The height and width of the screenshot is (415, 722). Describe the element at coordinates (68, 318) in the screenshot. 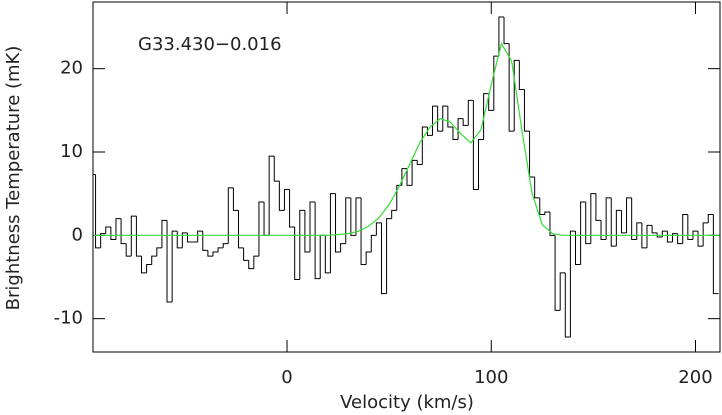

I see `y-tick-label: -10` at that location.